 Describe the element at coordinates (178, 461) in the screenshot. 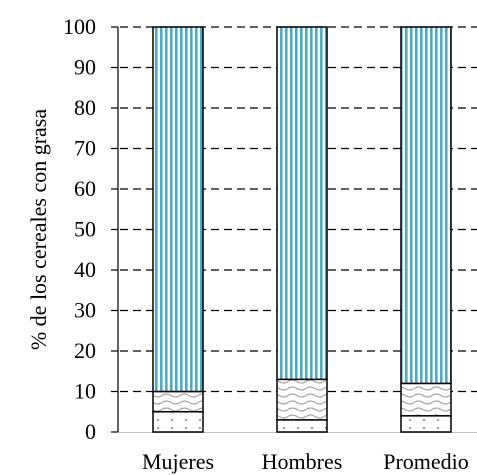

I see `x-tick-label: Mujeres` at that location.